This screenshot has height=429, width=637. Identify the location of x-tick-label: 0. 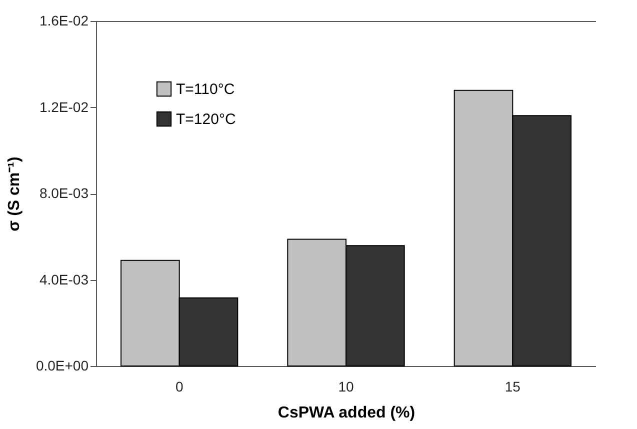
(179, 386).